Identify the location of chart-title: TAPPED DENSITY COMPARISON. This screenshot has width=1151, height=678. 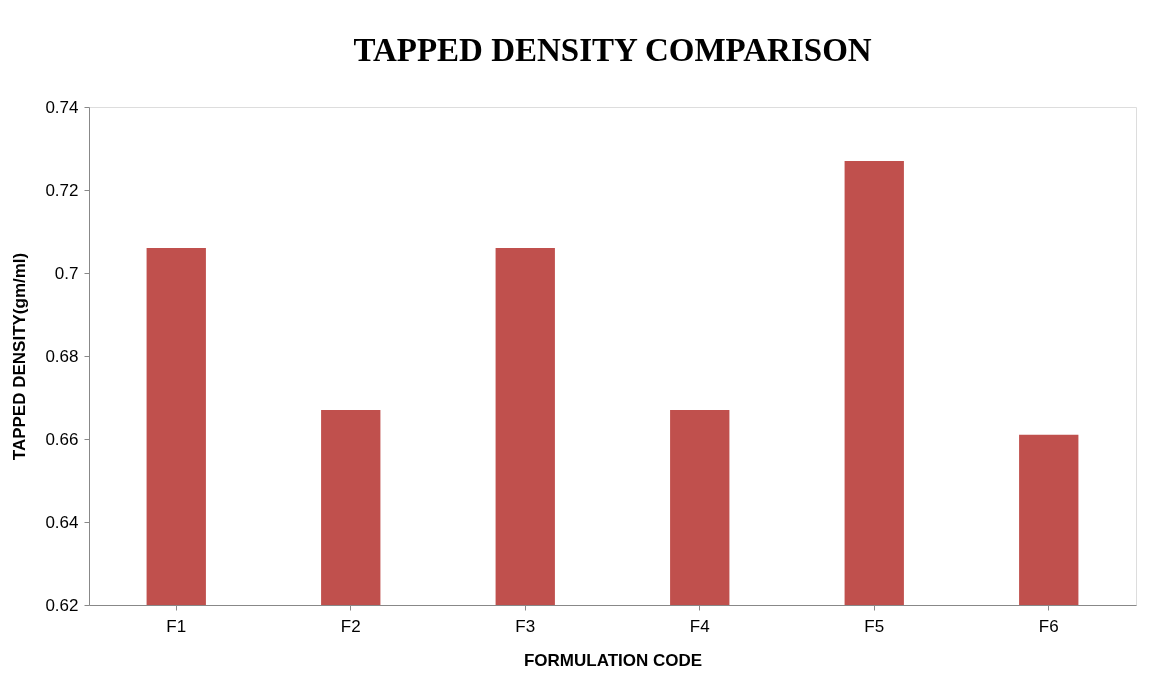
(612, 50).